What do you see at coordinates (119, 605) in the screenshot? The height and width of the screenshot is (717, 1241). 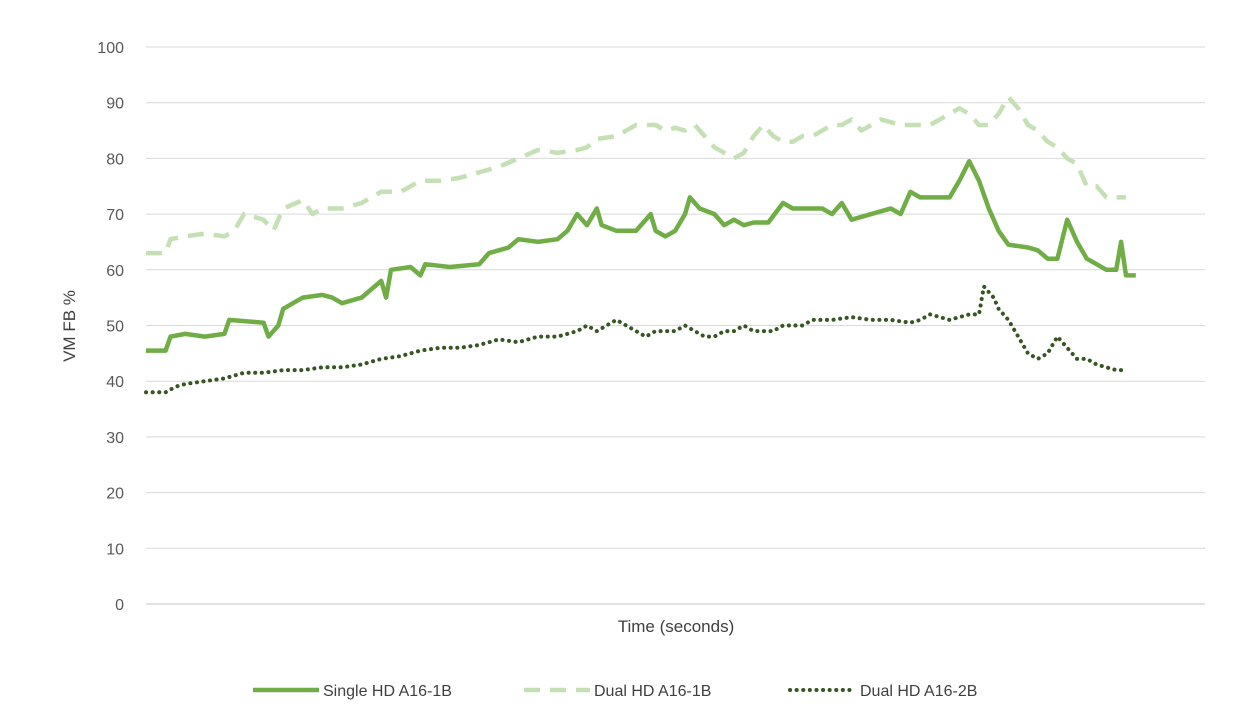 I see `y-tick-label-0: 0` at bounding box center [119, 605].